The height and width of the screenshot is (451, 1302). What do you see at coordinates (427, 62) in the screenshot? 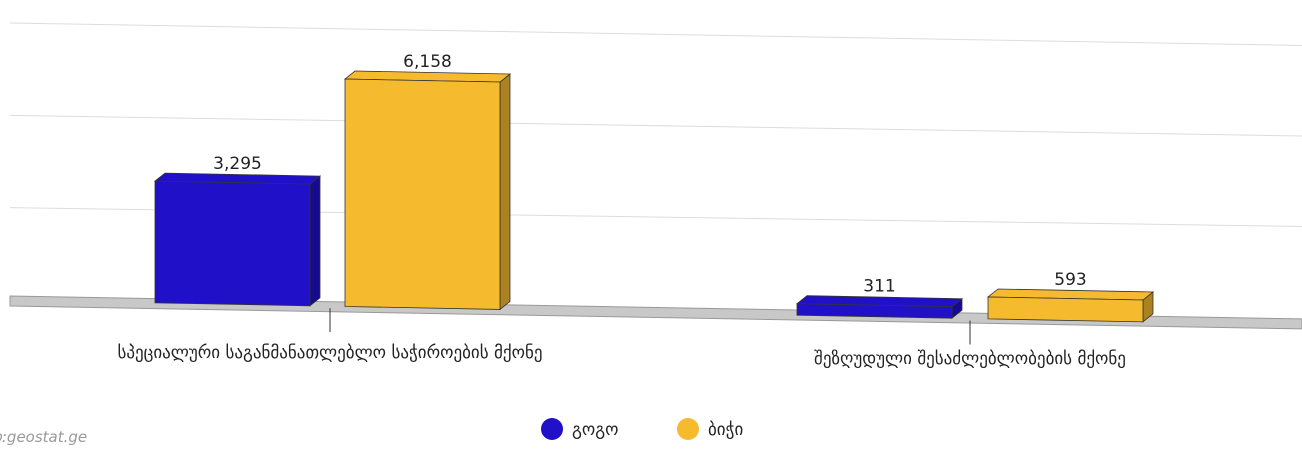
I see `value-label: 6,158` at bounding box center [427, 62].